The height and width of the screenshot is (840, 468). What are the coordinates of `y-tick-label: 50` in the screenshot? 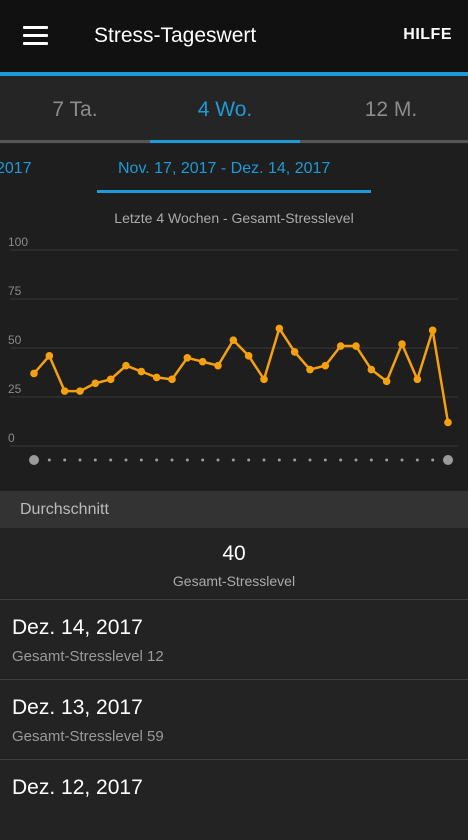 It's located at (15, 340).